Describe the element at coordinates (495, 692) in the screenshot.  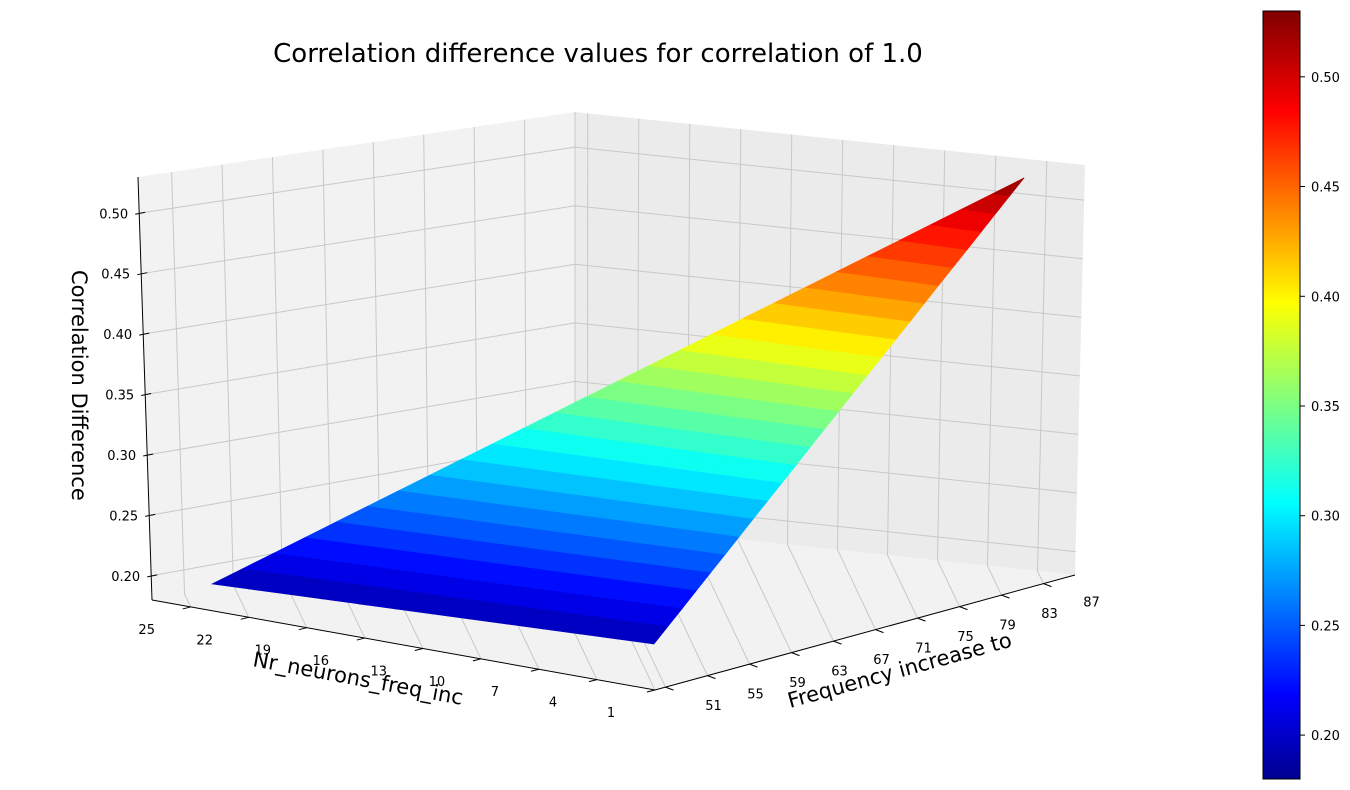
I see `y-tick-label: 7` at that location.